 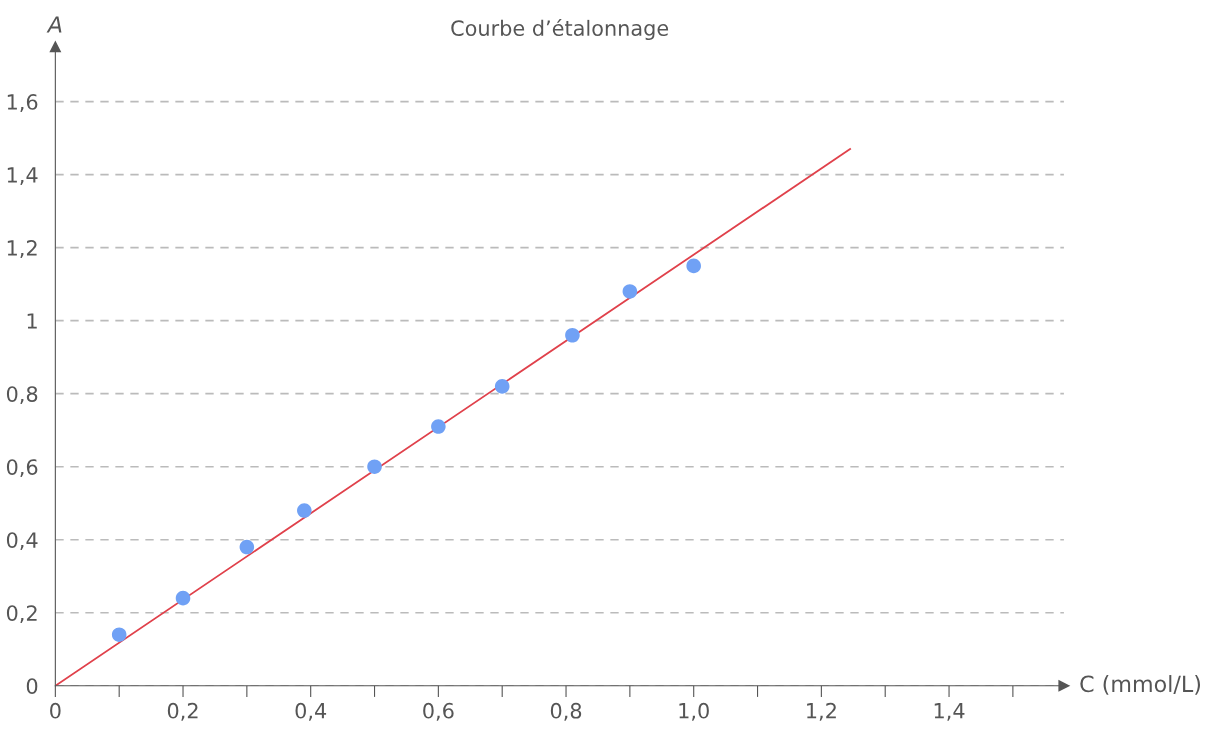 What do you see at coordinates (22, 468) in the screenshot?
I see `y-tick-label: 0,6` at bounding box center [22, 468].